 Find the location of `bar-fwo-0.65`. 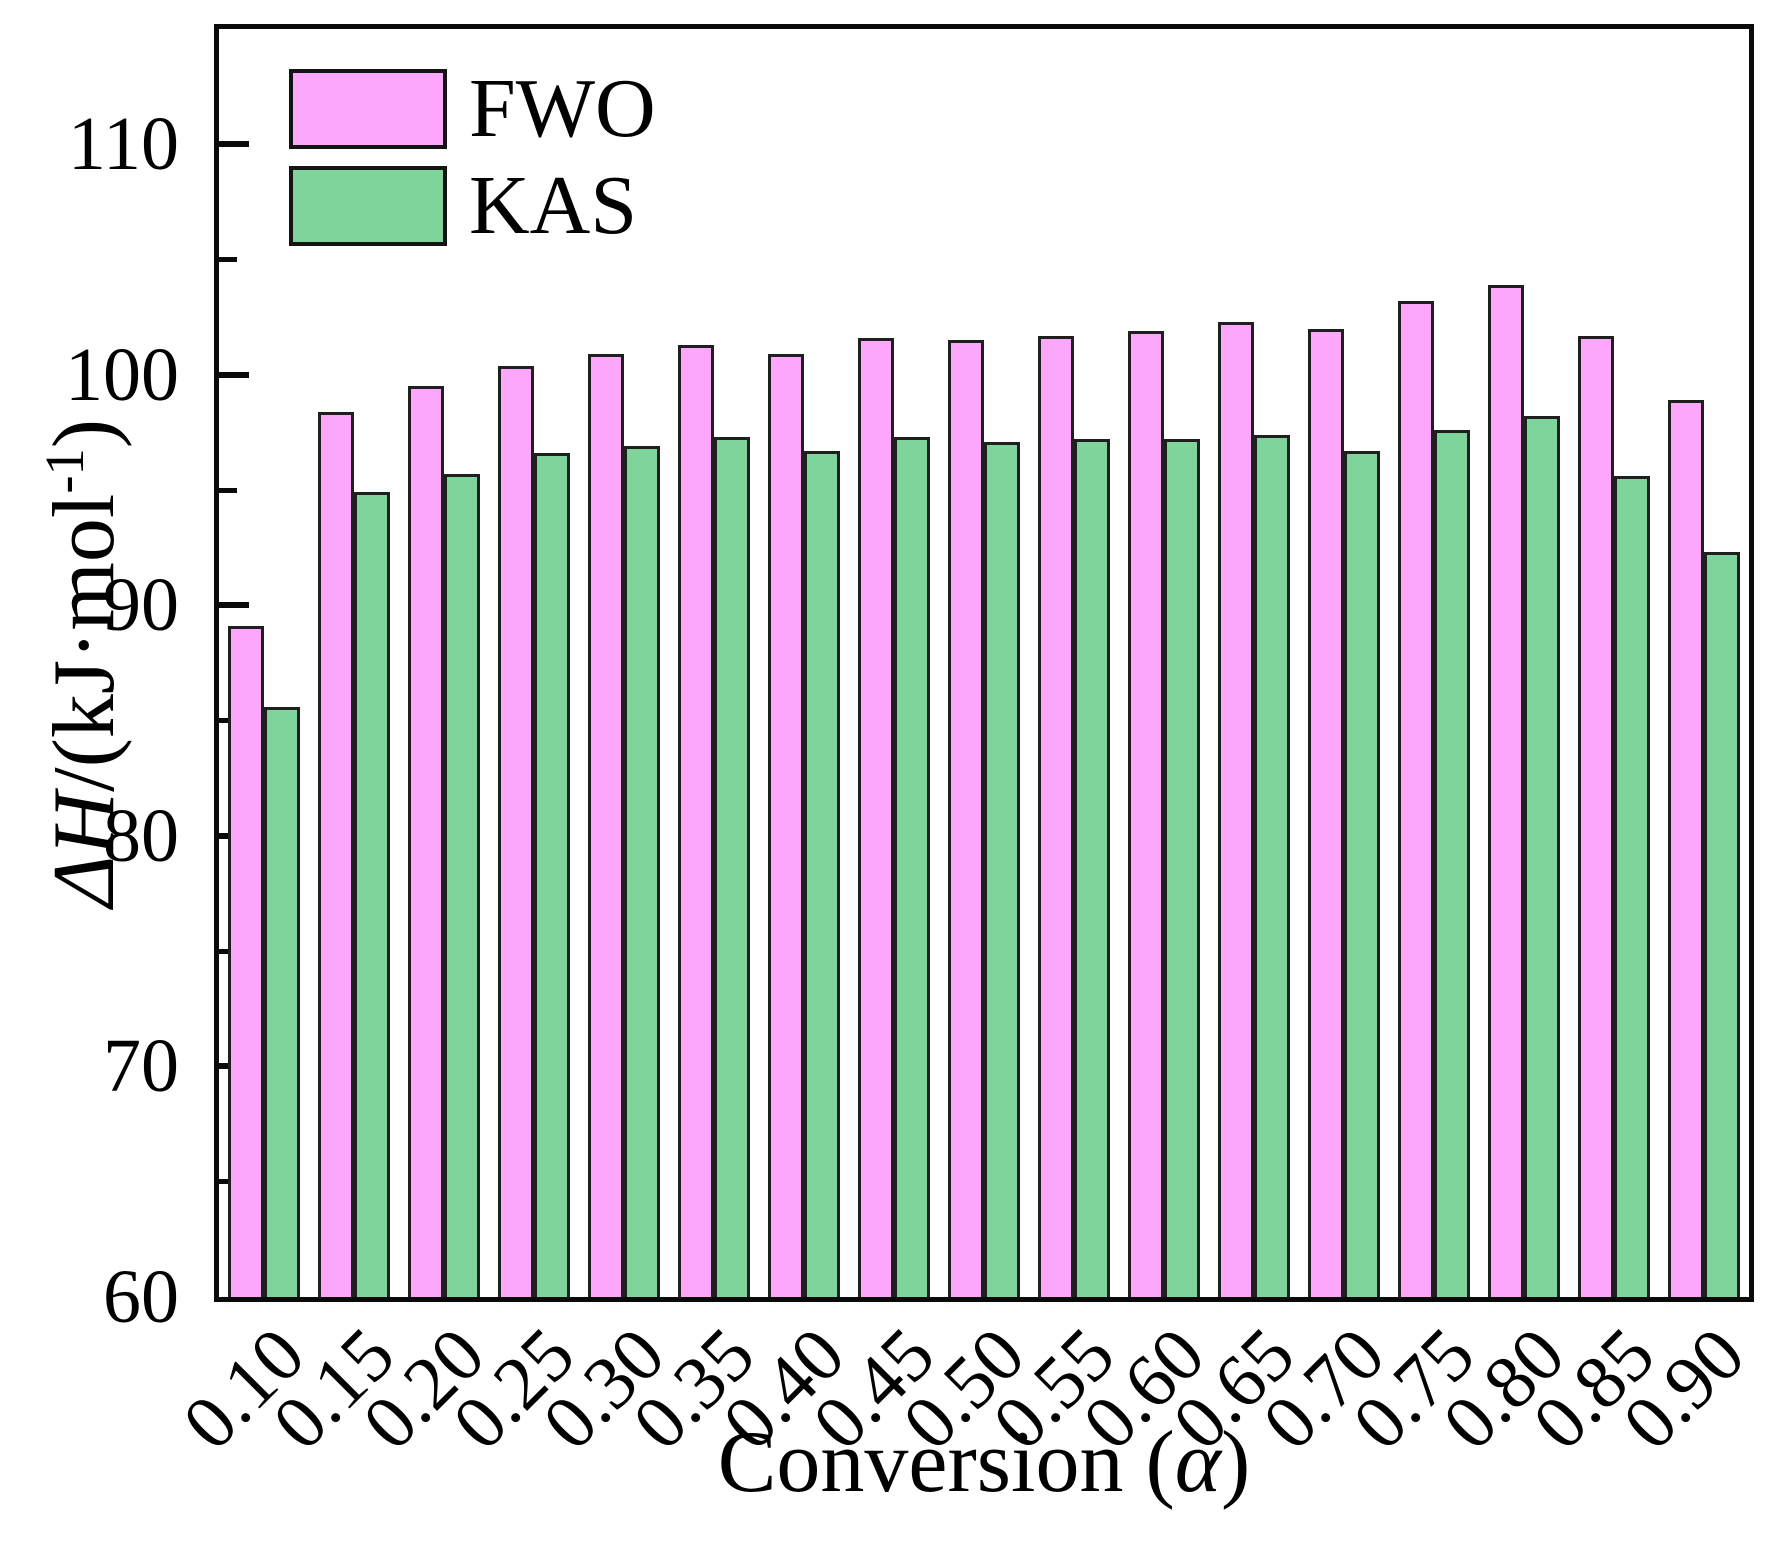

bar-fwo-0.65 is located at coordinates (1236, 809).